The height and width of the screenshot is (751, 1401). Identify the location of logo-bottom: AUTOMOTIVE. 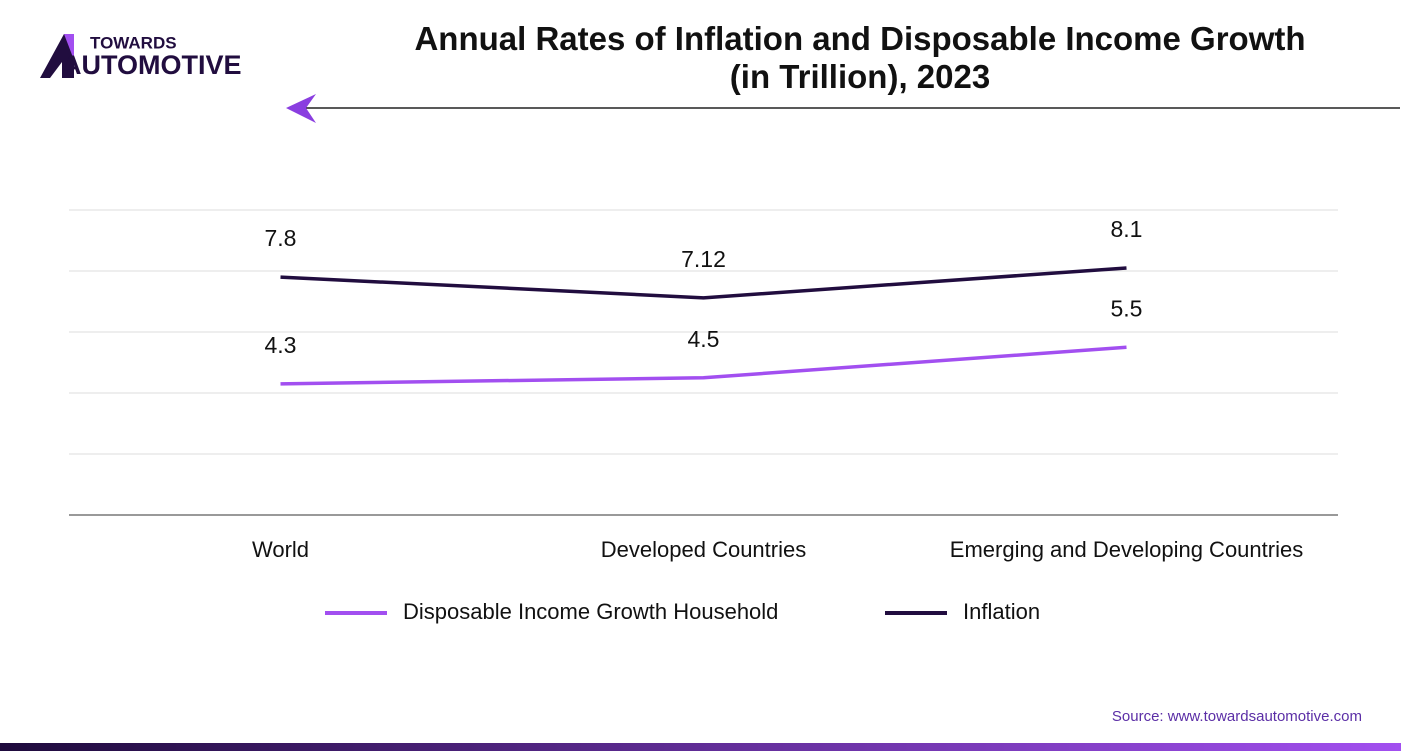
(152, 65).